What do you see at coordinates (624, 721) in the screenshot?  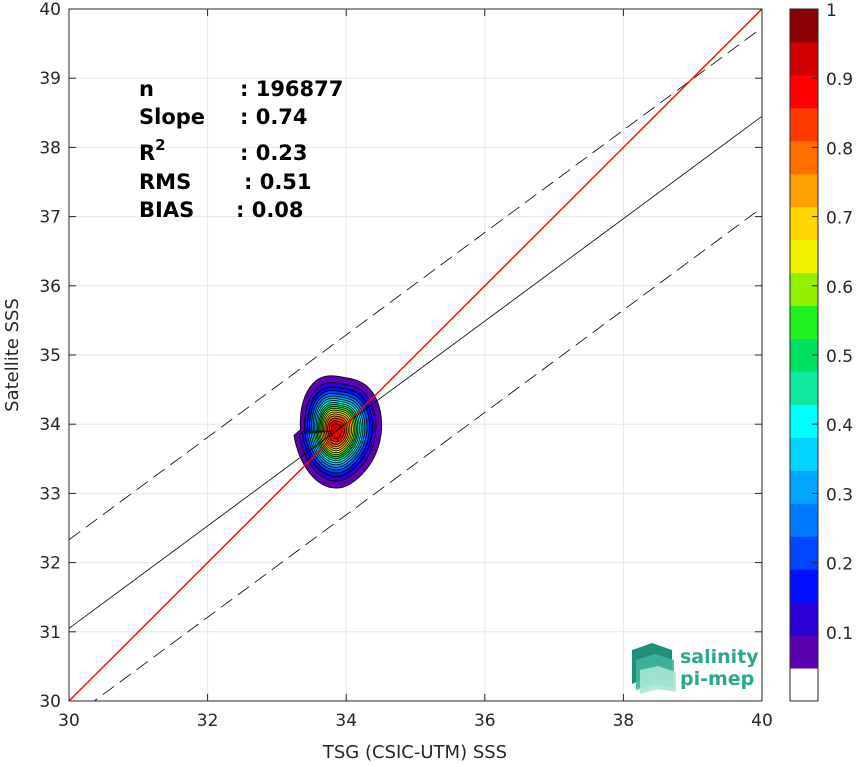 I see `x-tick-label: 38` at bounding box center [624, 721].